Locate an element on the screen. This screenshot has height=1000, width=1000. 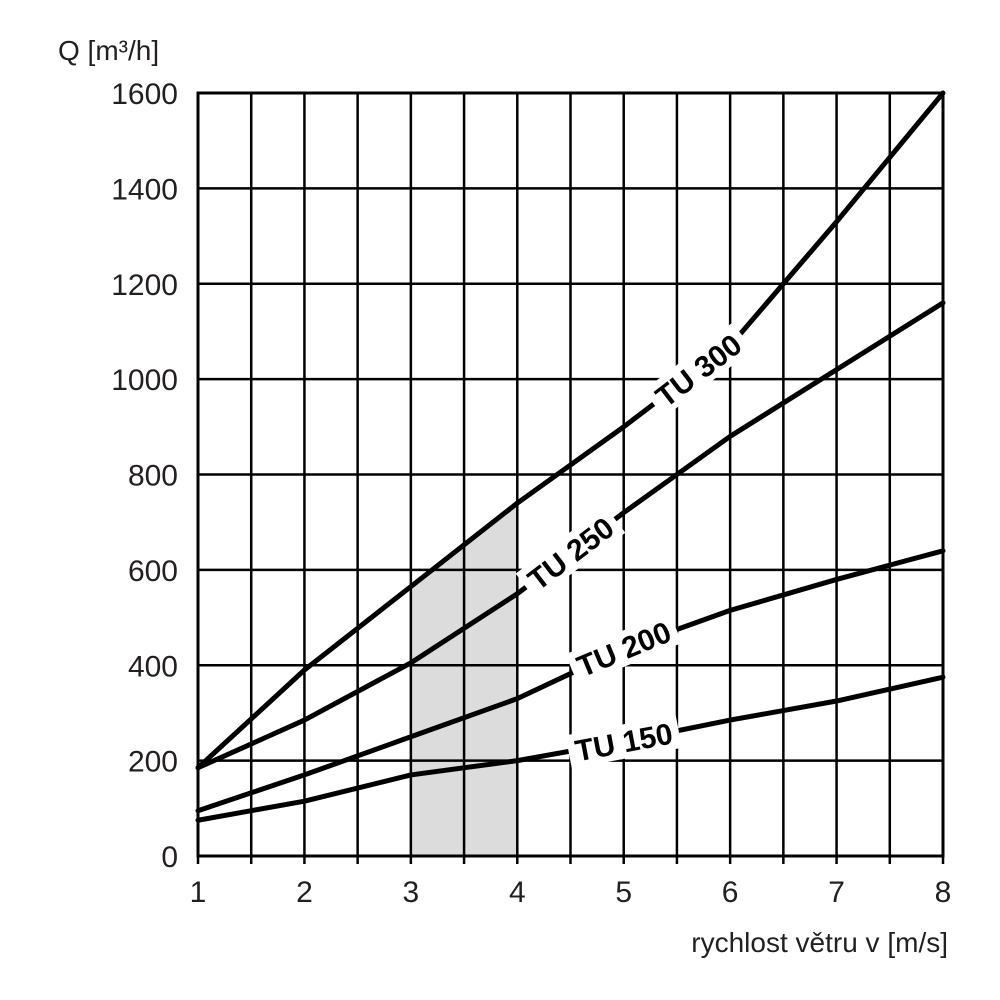
y-tick-label: 0 is located at coordinates (169, 857).